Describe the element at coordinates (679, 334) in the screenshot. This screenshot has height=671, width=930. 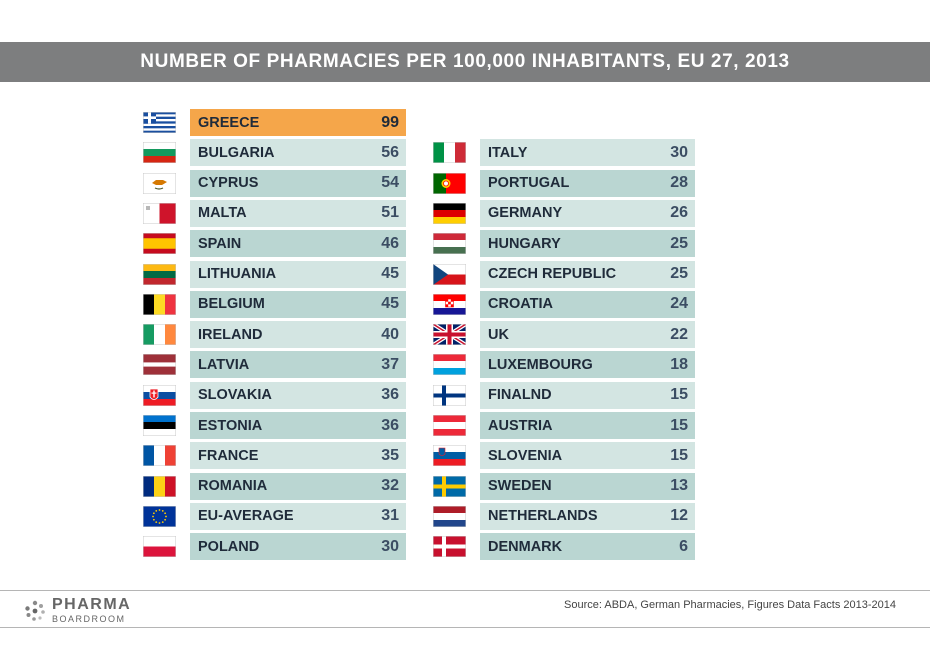
I see `pharmacy-count: 22` at that location.